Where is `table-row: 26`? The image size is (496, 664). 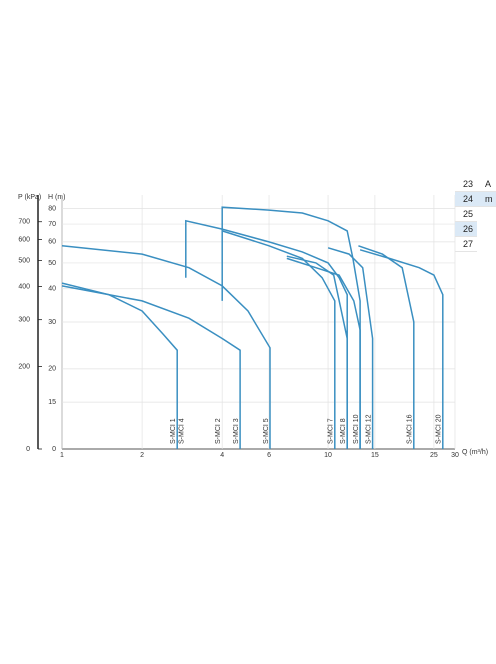 table-row: 26 is located at coordinates (475, 229).